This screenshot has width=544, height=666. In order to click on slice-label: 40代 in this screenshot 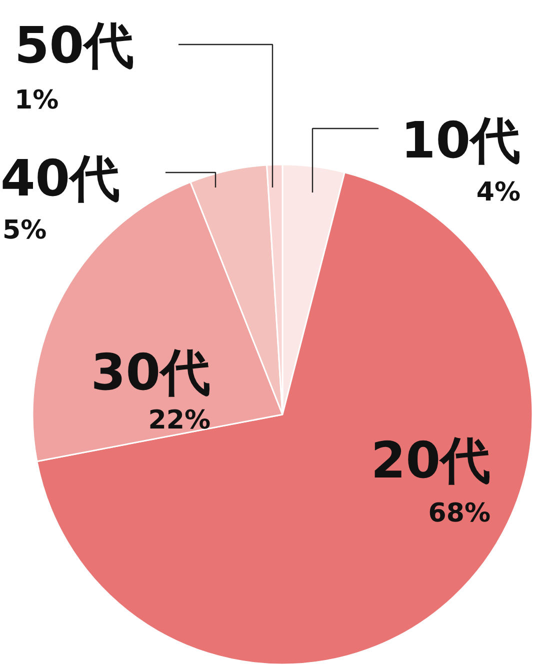, I will do `click(60, 179)`.